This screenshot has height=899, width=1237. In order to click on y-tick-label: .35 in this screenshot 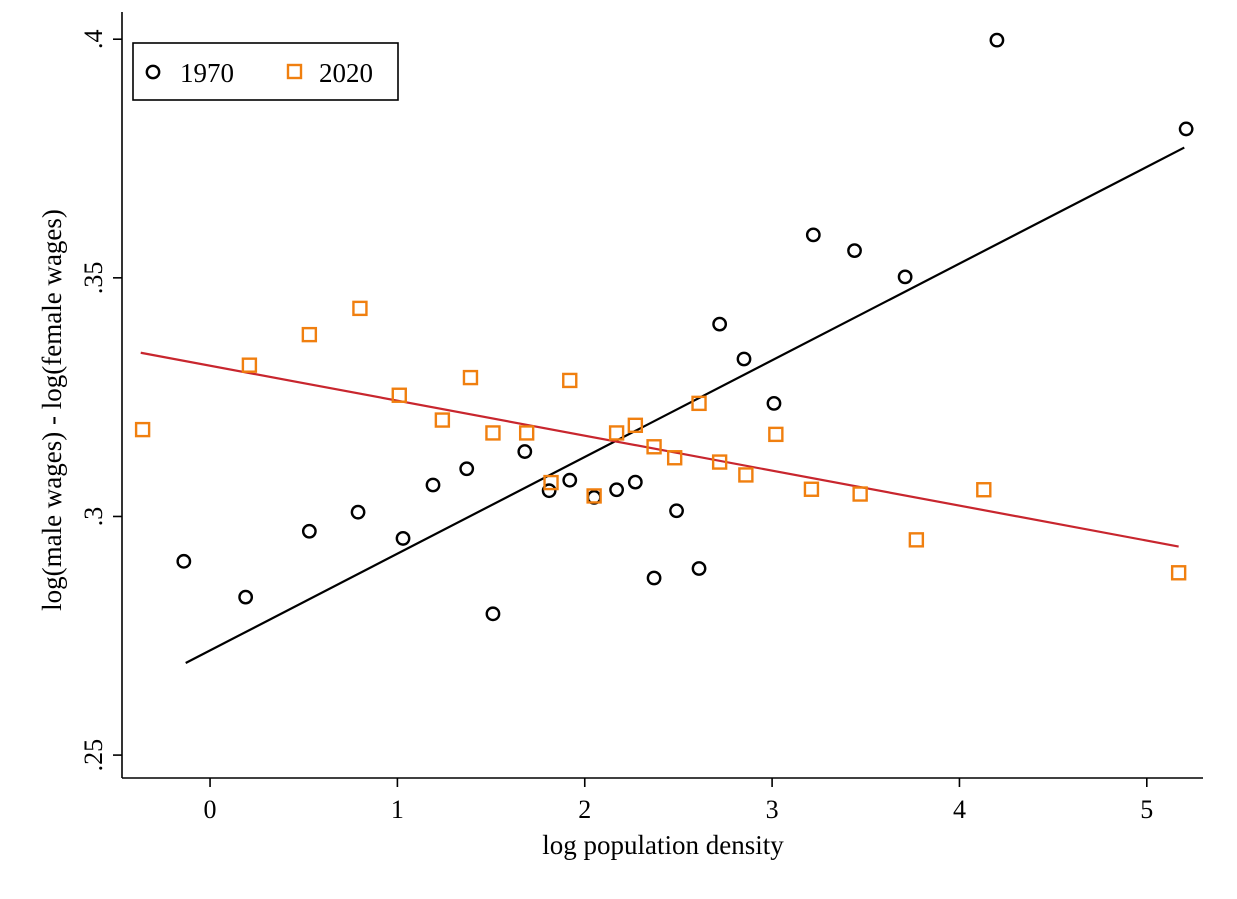, I will do `click(93, 278)`.